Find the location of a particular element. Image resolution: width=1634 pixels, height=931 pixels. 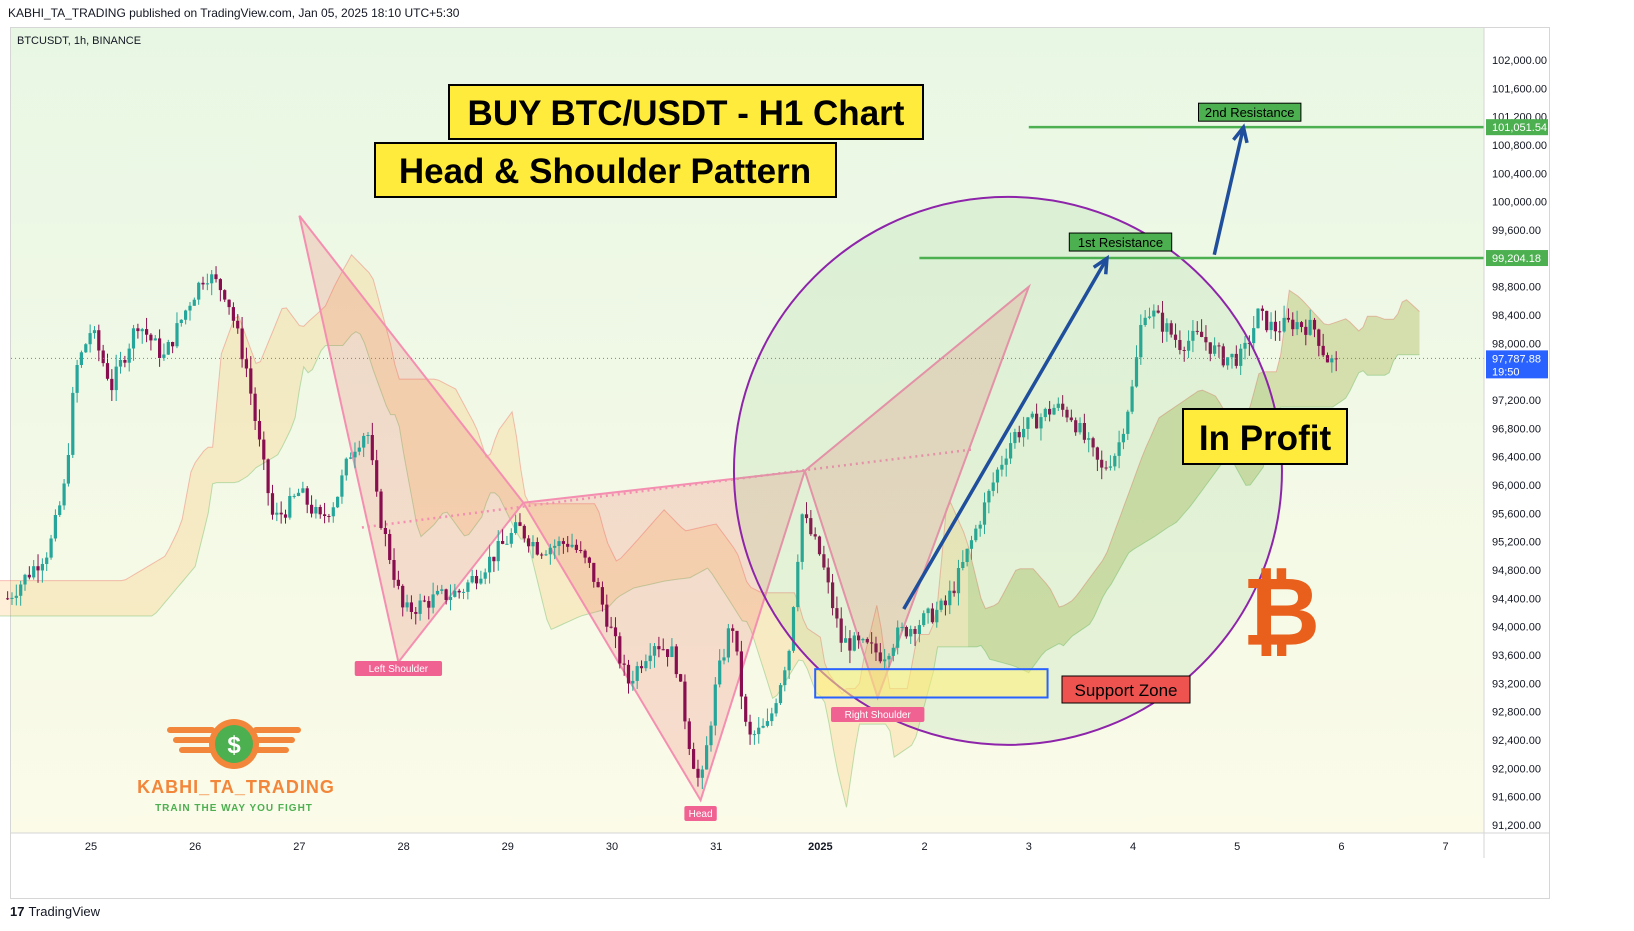

price-tick-label: 93,200.00 is located at coordinates (1516, 684).